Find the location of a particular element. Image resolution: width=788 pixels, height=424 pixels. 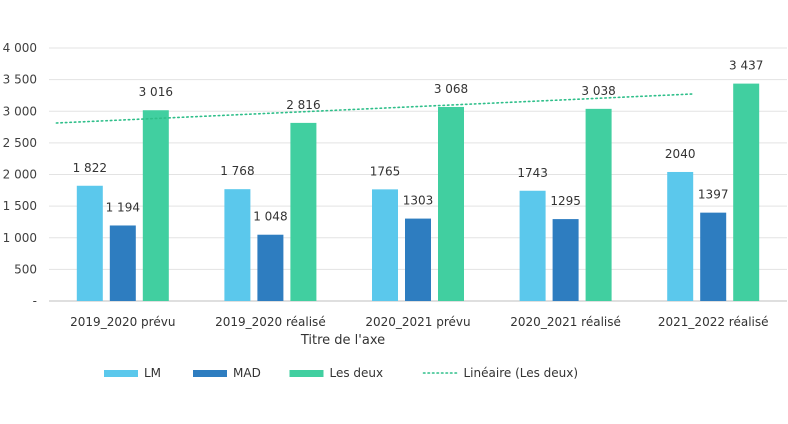

trendline is located at coordinates (375, 108).